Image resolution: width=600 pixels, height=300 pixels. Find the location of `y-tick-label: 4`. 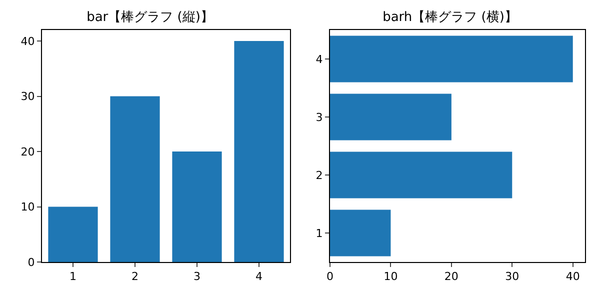

y-tick-label: 4 is located at coordinates (319, 59).